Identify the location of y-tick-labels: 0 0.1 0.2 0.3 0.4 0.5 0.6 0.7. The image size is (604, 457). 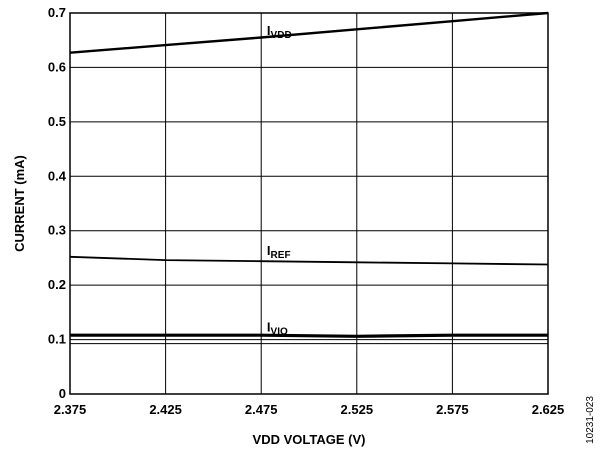
(57, 203).